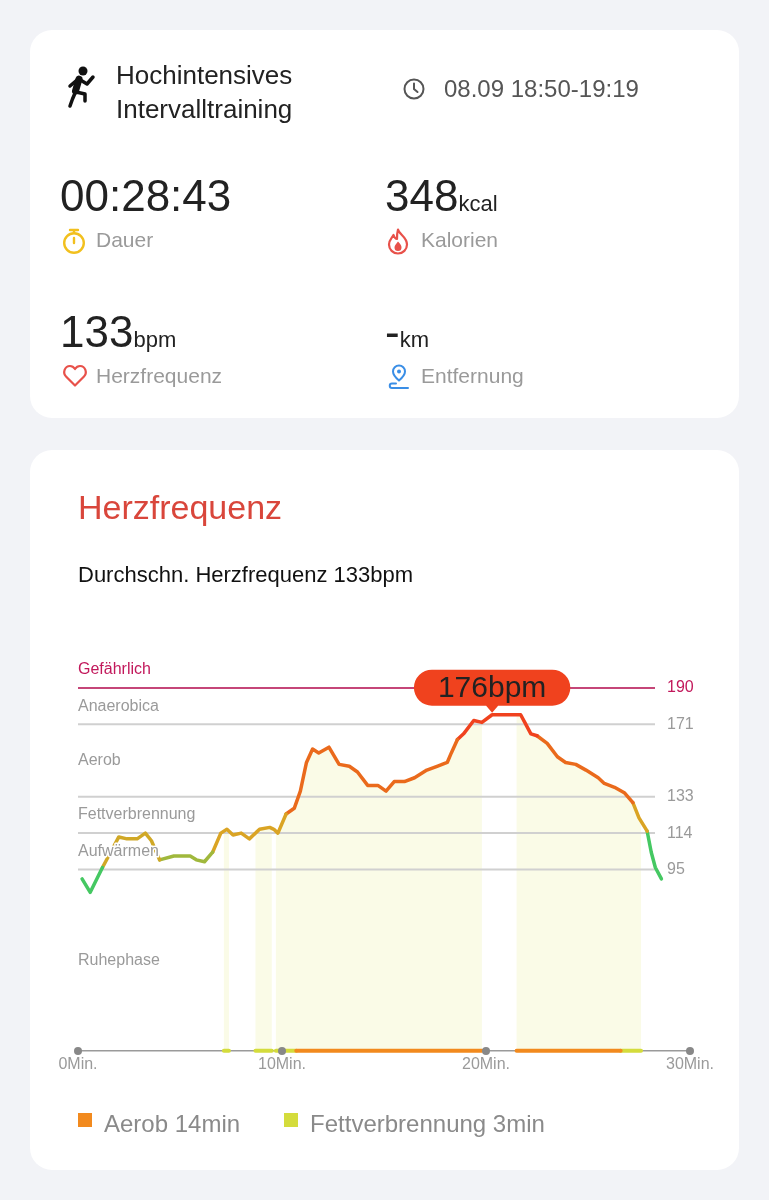  I want to click on y-tick-label: 114, so click(680, 832).